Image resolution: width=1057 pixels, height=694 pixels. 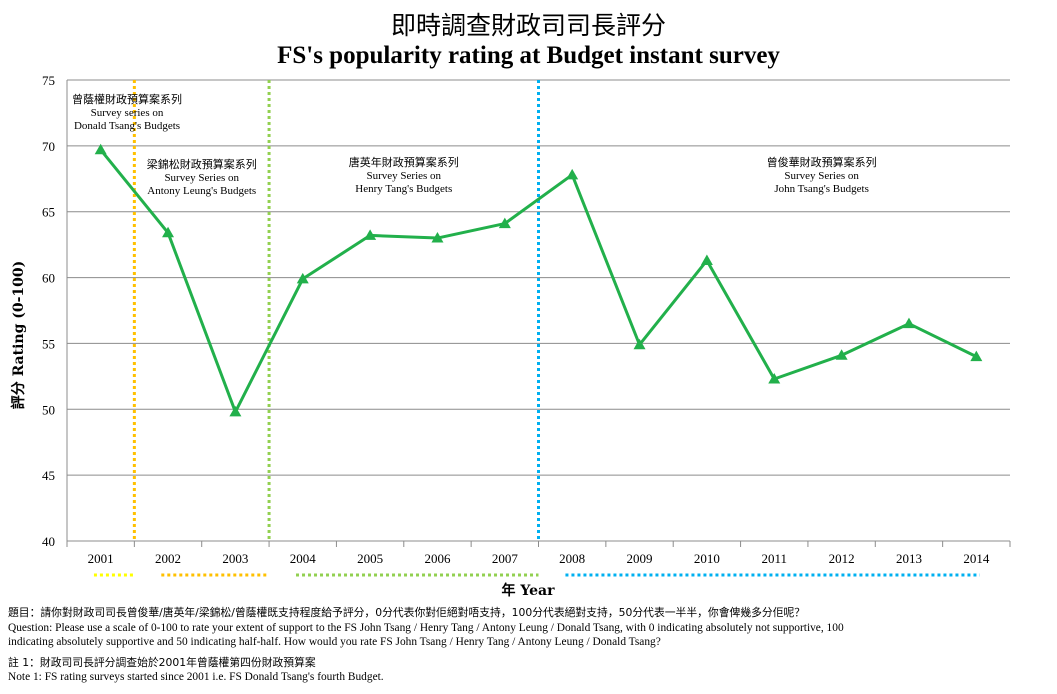 What do you see at coordinates (48, 541) in the screenshot?
I see `y-tick-label: 40` at bounding box center [48, 541].